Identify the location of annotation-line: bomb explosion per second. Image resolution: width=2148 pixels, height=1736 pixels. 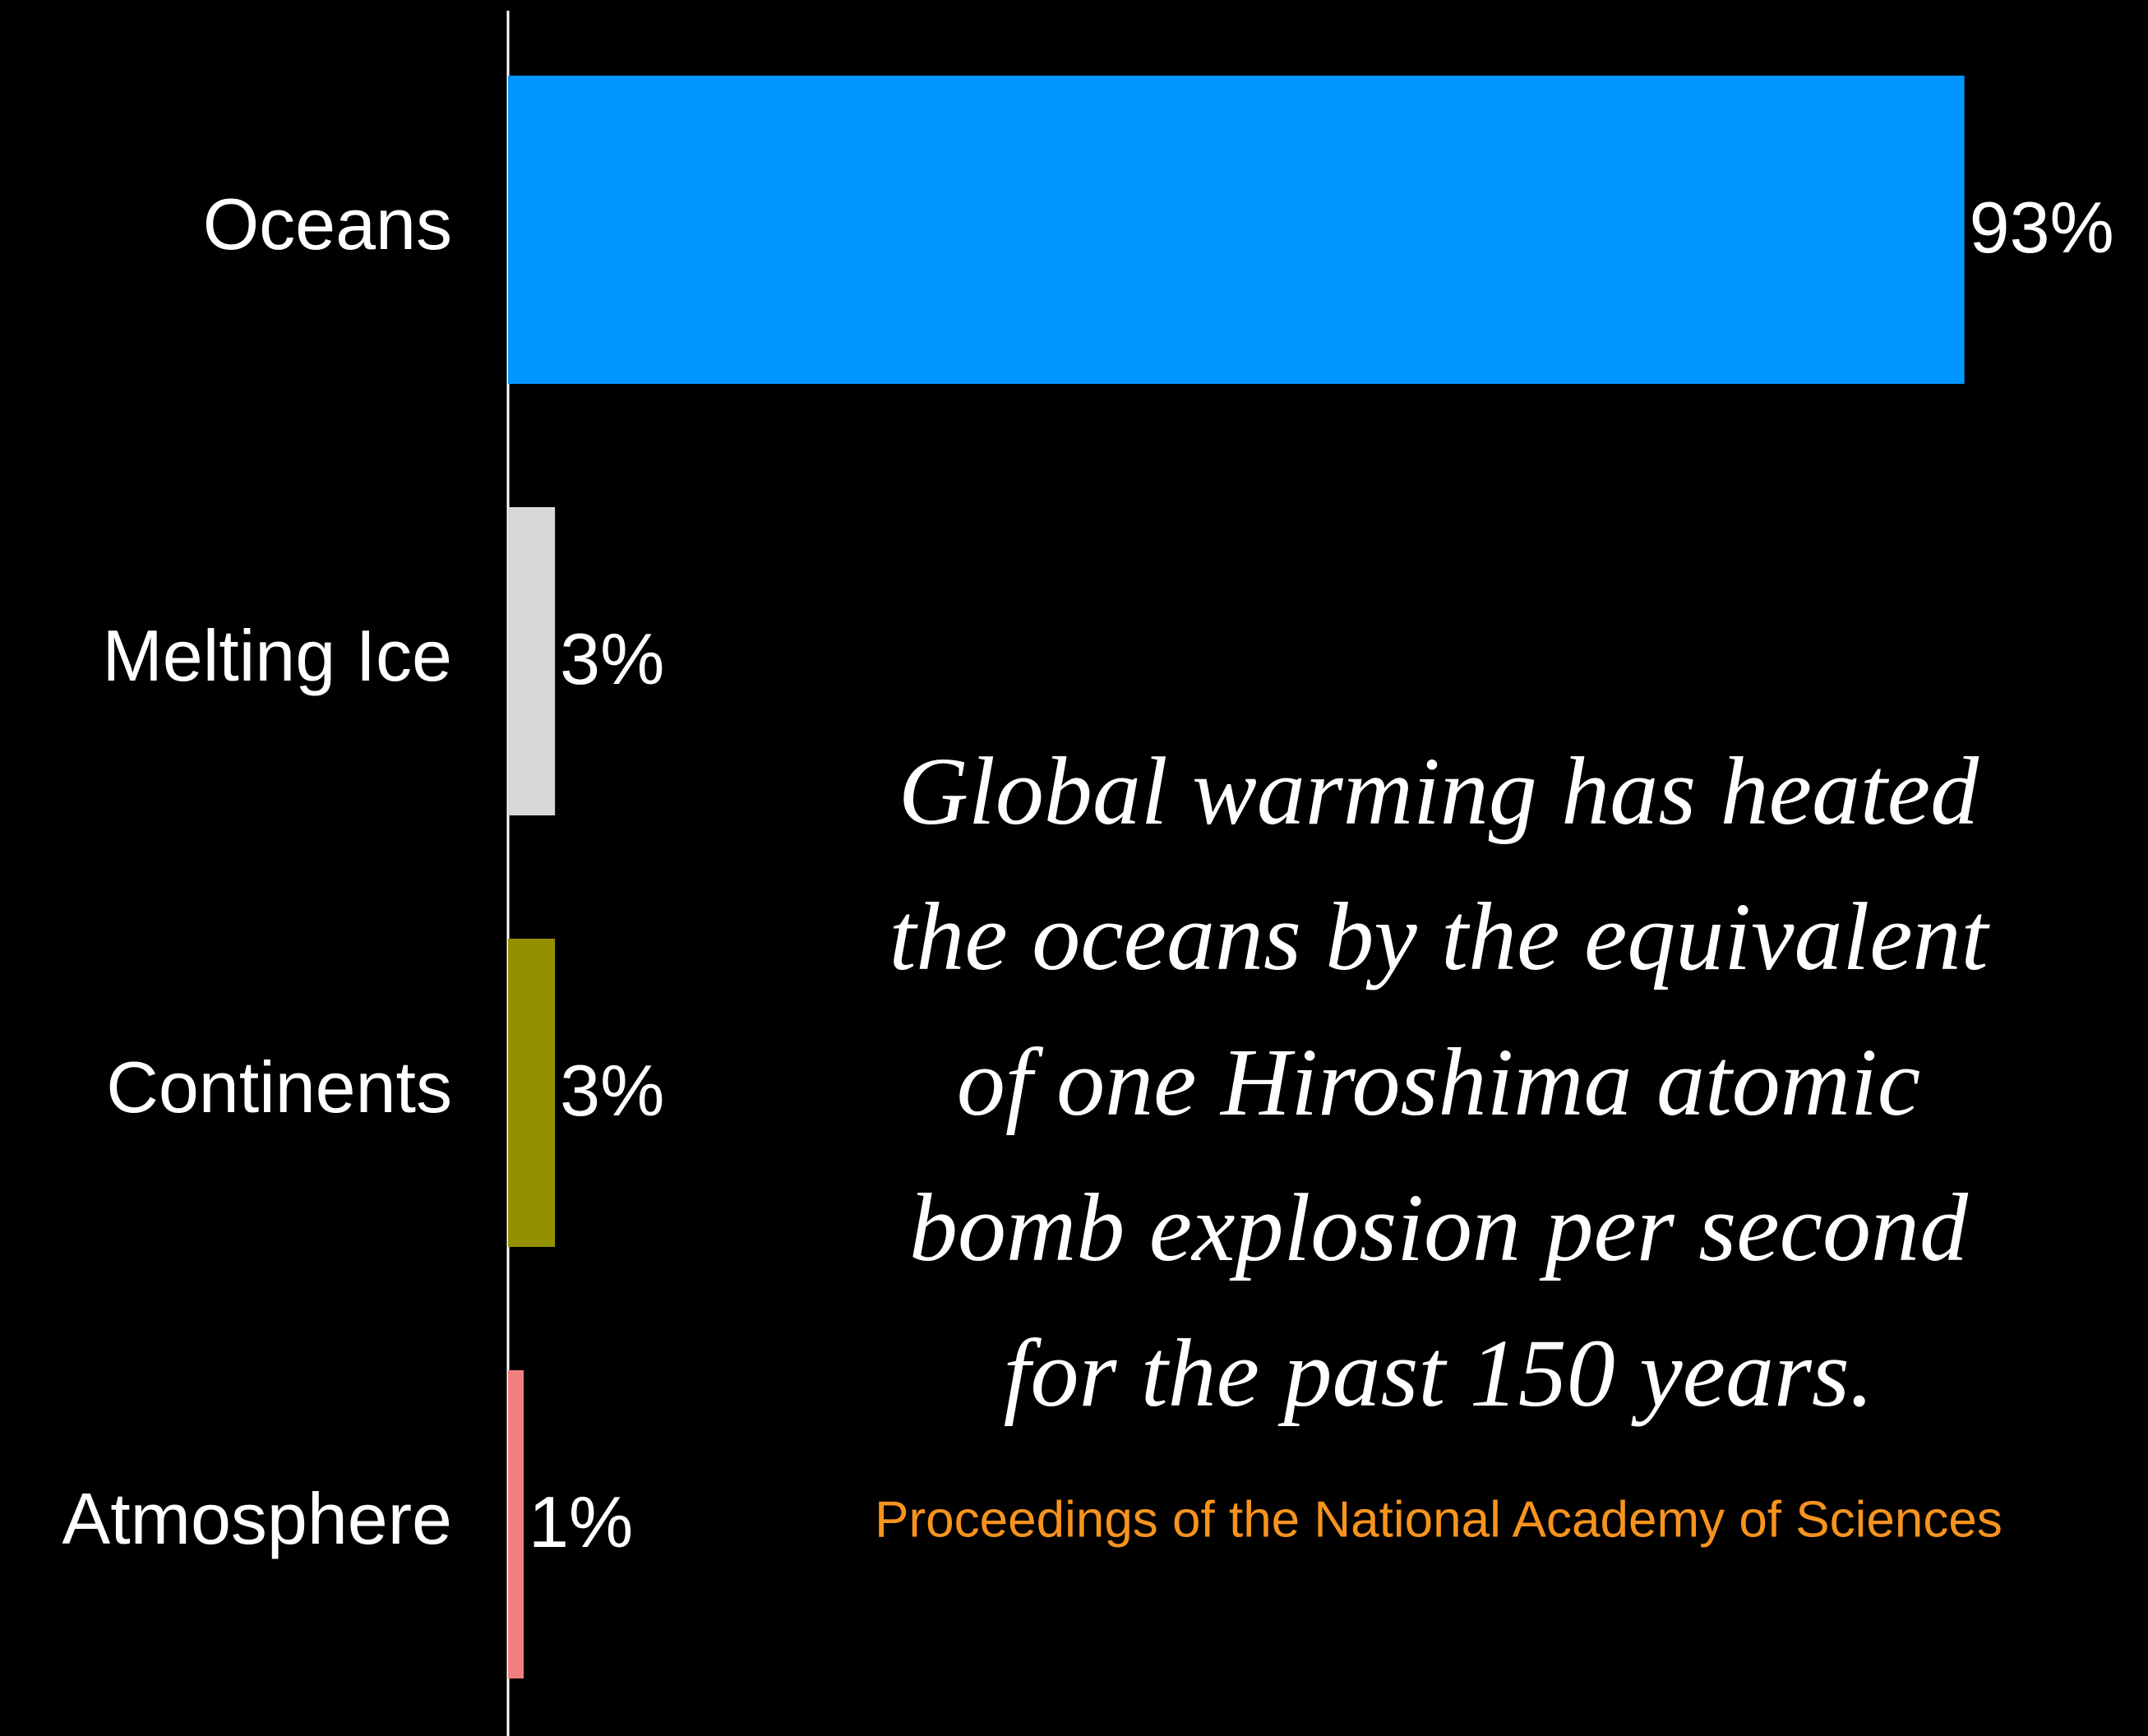
(1439, 1228).